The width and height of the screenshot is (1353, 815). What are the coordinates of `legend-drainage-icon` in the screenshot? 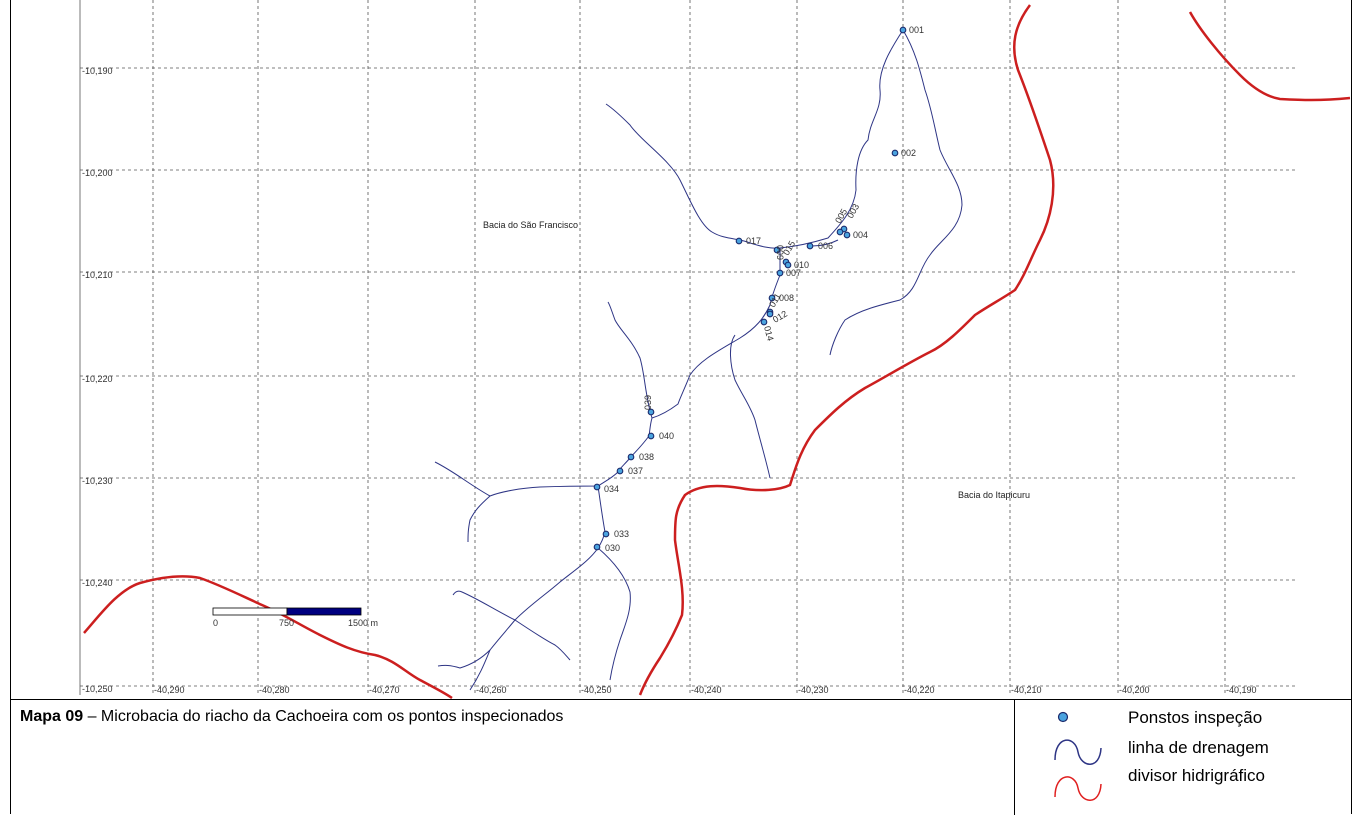 It's located at (1078, 752).